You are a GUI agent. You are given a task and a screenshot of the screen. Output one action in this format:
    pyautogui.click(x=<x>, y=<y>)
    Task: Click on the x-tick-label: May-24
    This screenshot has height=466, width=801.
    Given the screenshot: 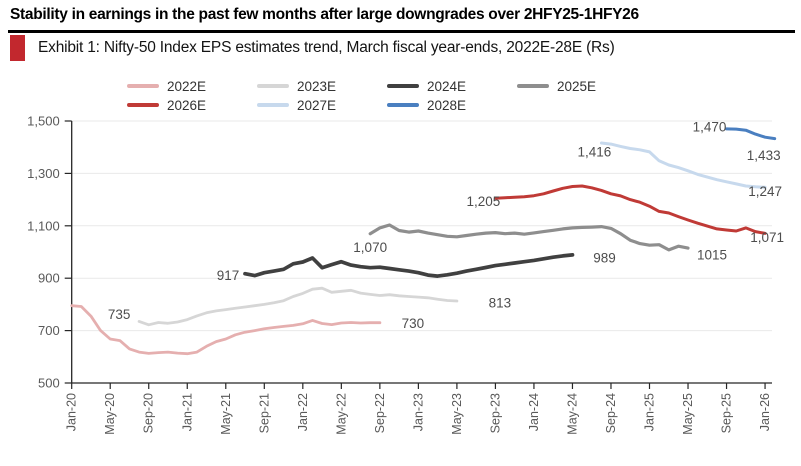 What is the action you would take?
    pyautogui.click(x=572, y=414)
    